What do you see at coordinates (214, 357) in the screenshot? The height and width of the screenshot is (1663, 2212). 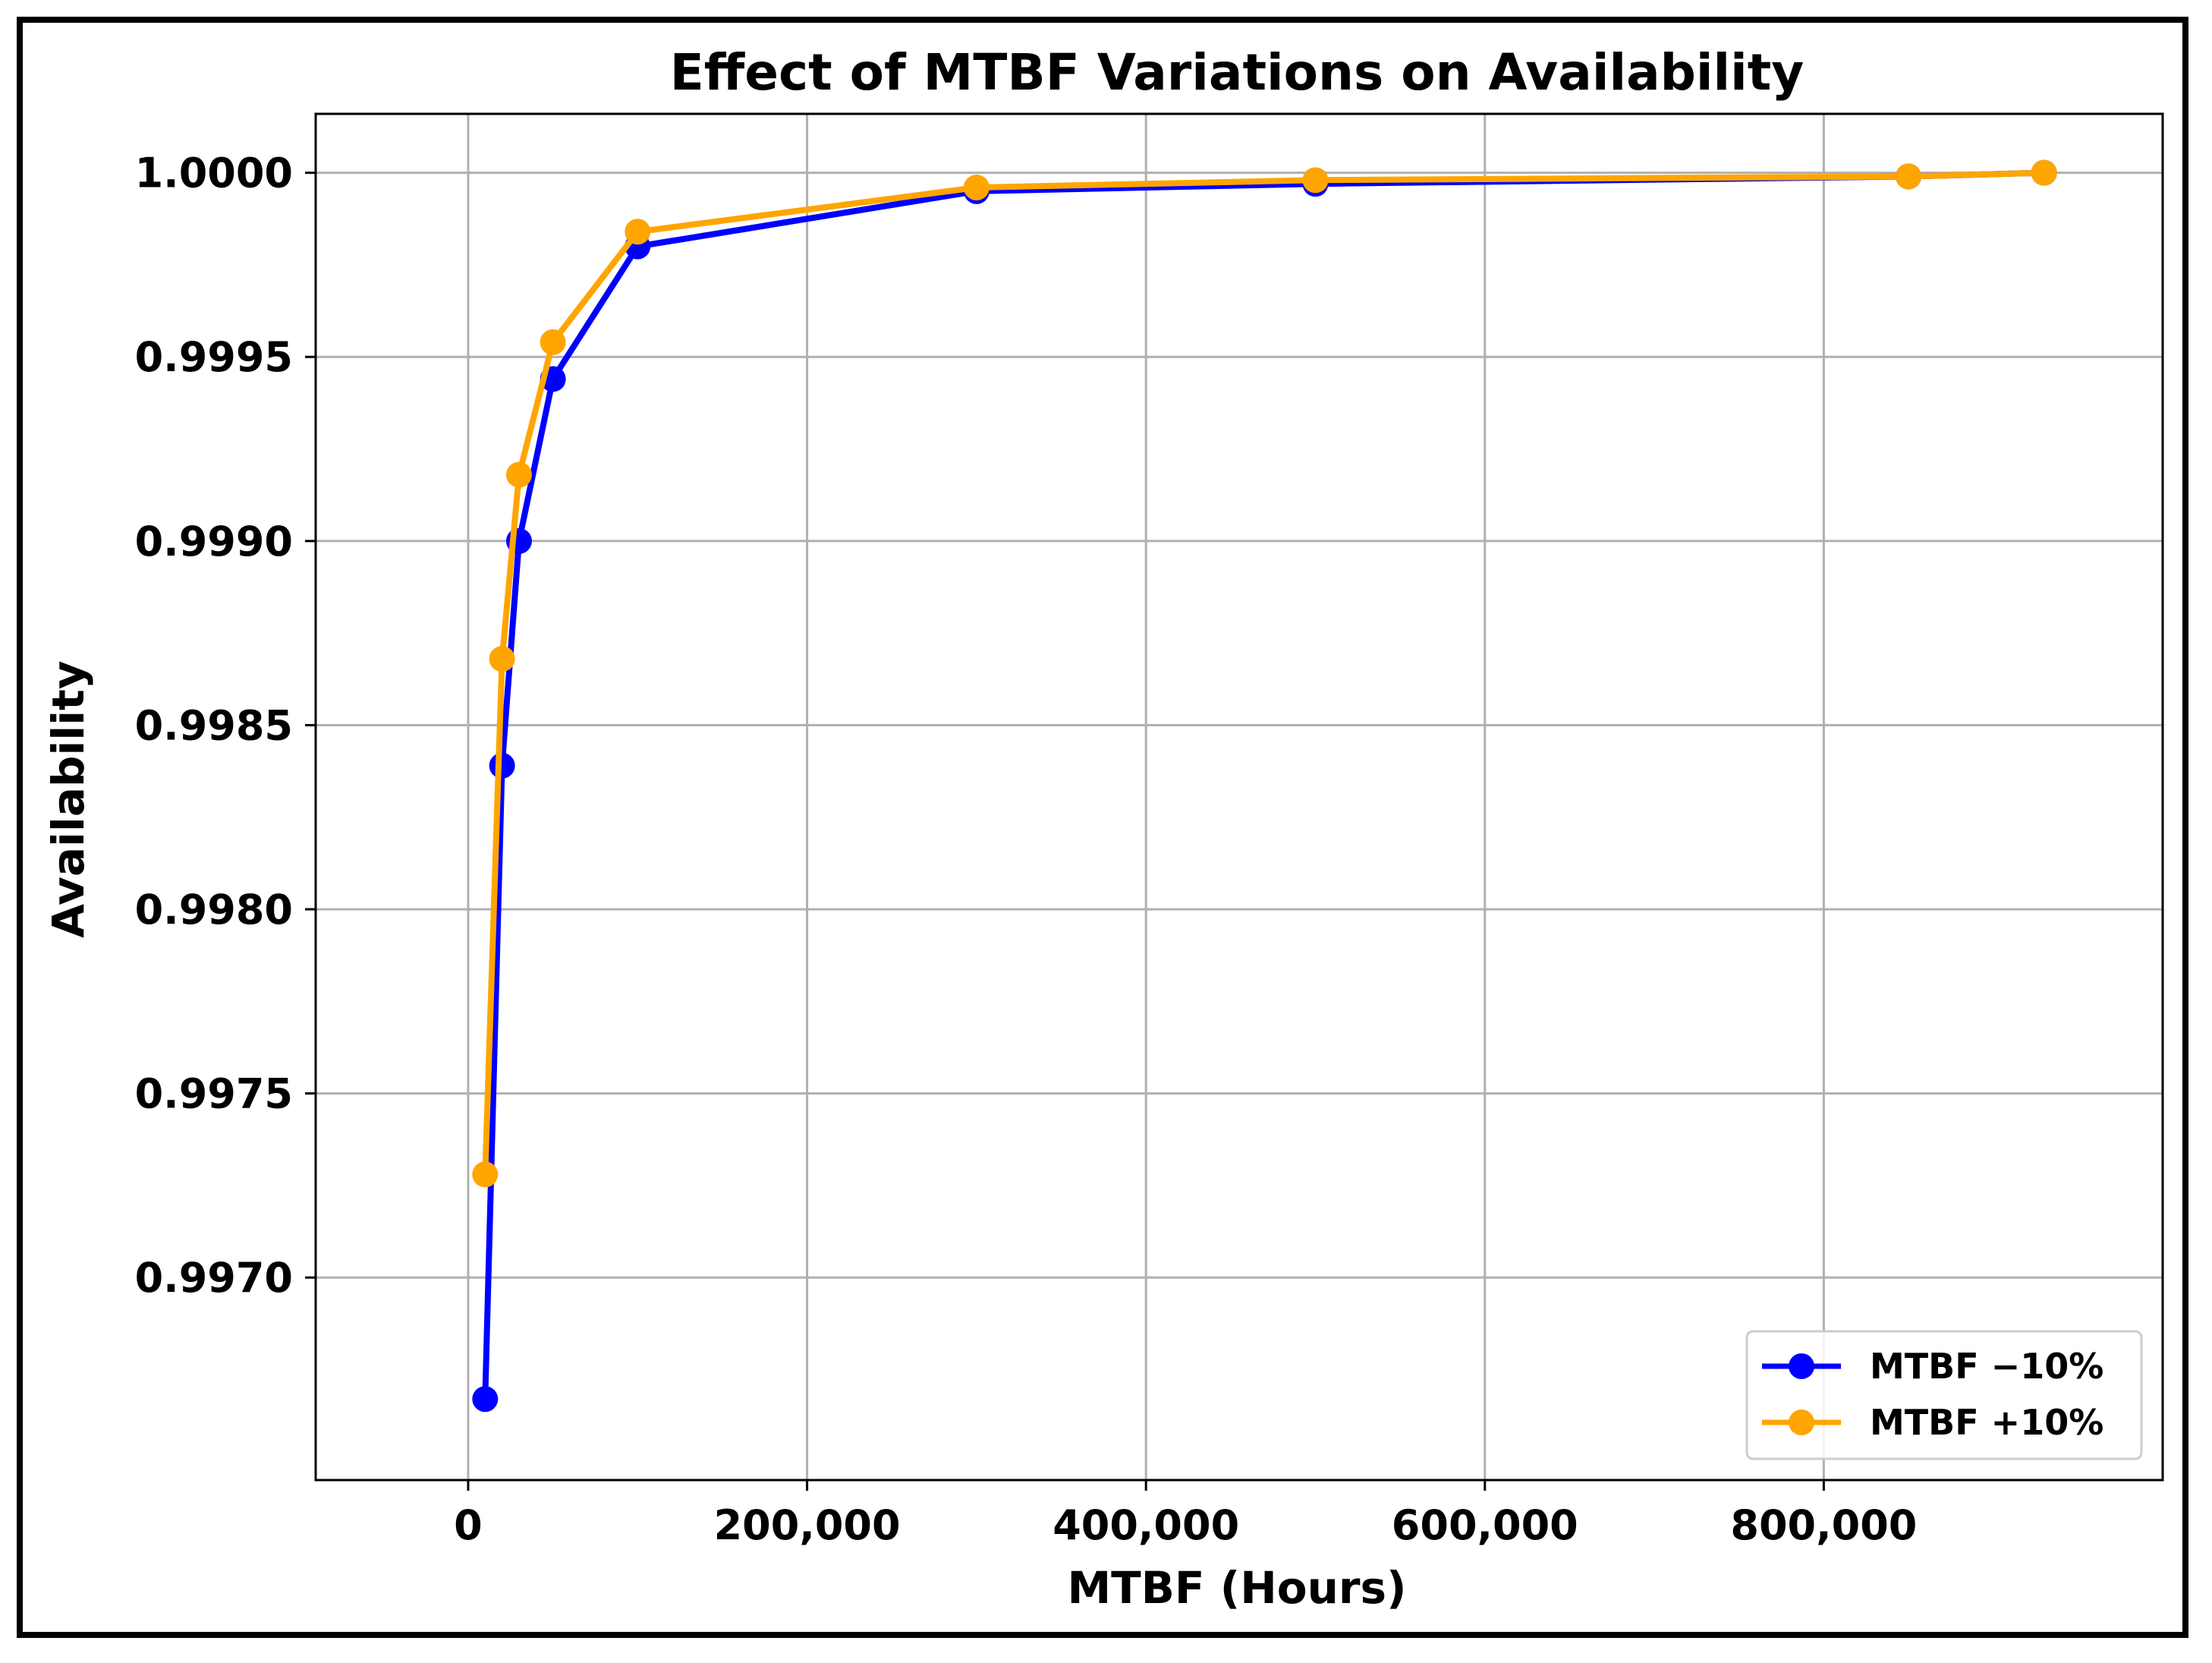 I see `y-tick-label: 0.9995` at bounding box center [214, 357].